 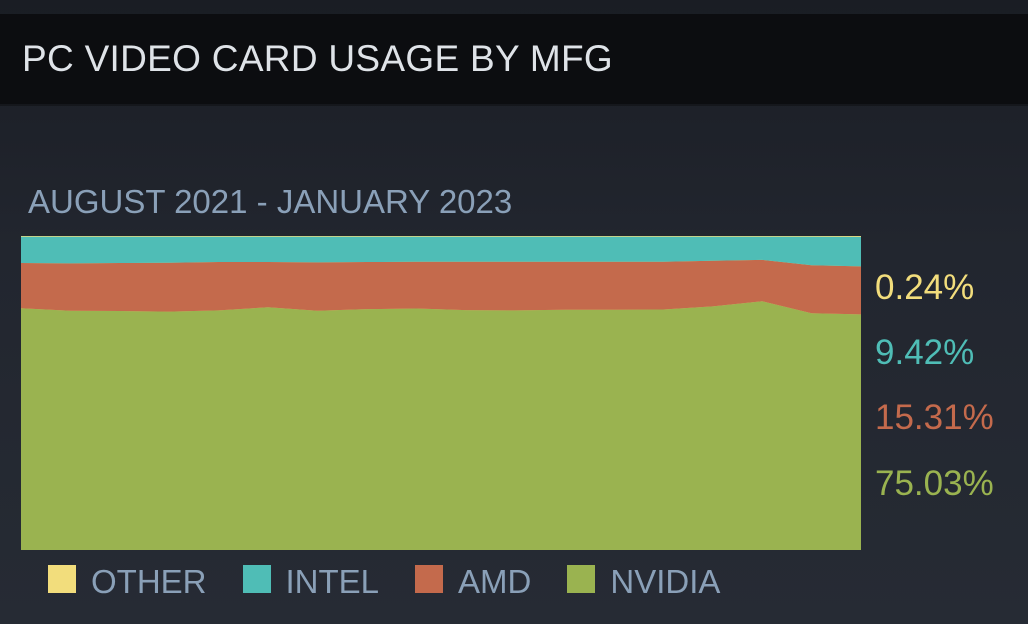 What do you see at coordinates (402, 582) in the screenshot?
I see `chart-legend: OTHER INTEL AMD NVIDIA` at bounding box center [402, 582].